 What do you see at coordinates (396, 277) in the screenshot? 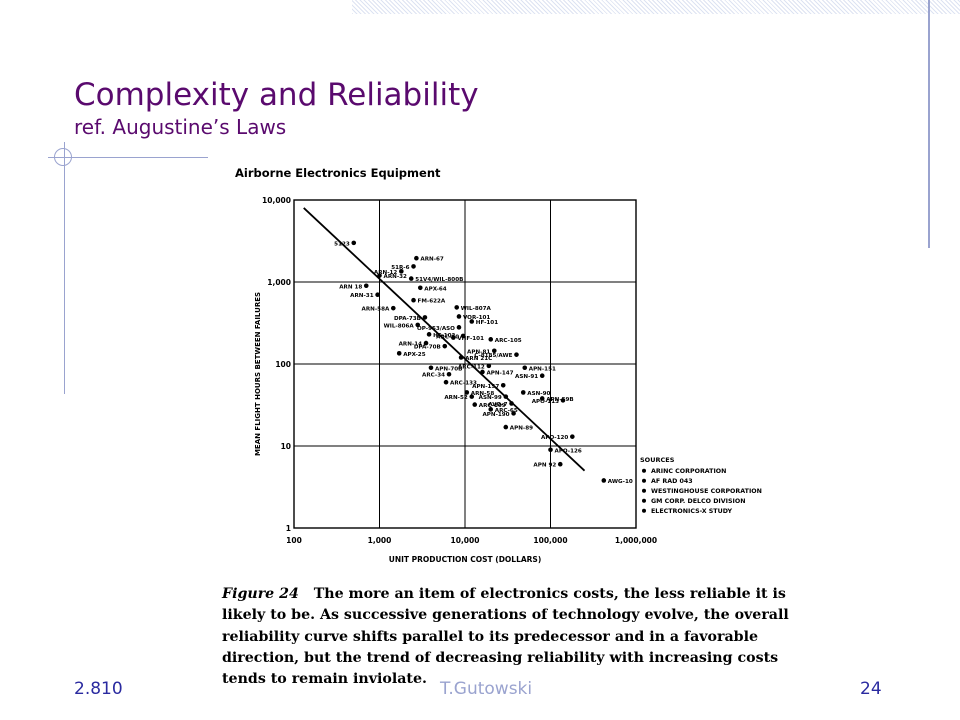
I see `data-point-label: ARN-32` at bounding box center [396, 277].